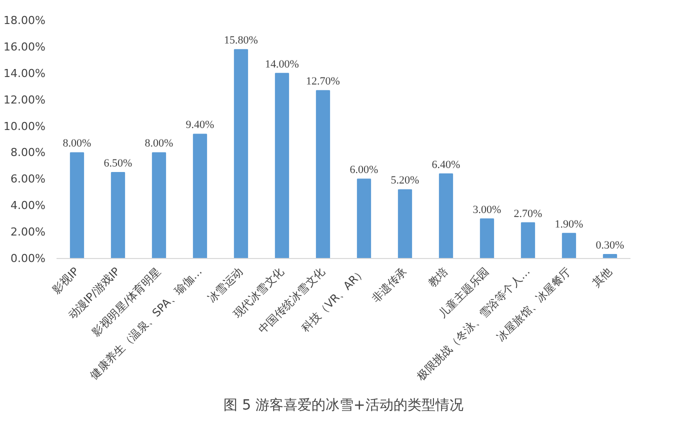 Image resolution: width=675 pixels, height=423 pixels. Describe the element at coordinates (528, 214) in the screenshot. I see `data-label: 2.70%` at that location.